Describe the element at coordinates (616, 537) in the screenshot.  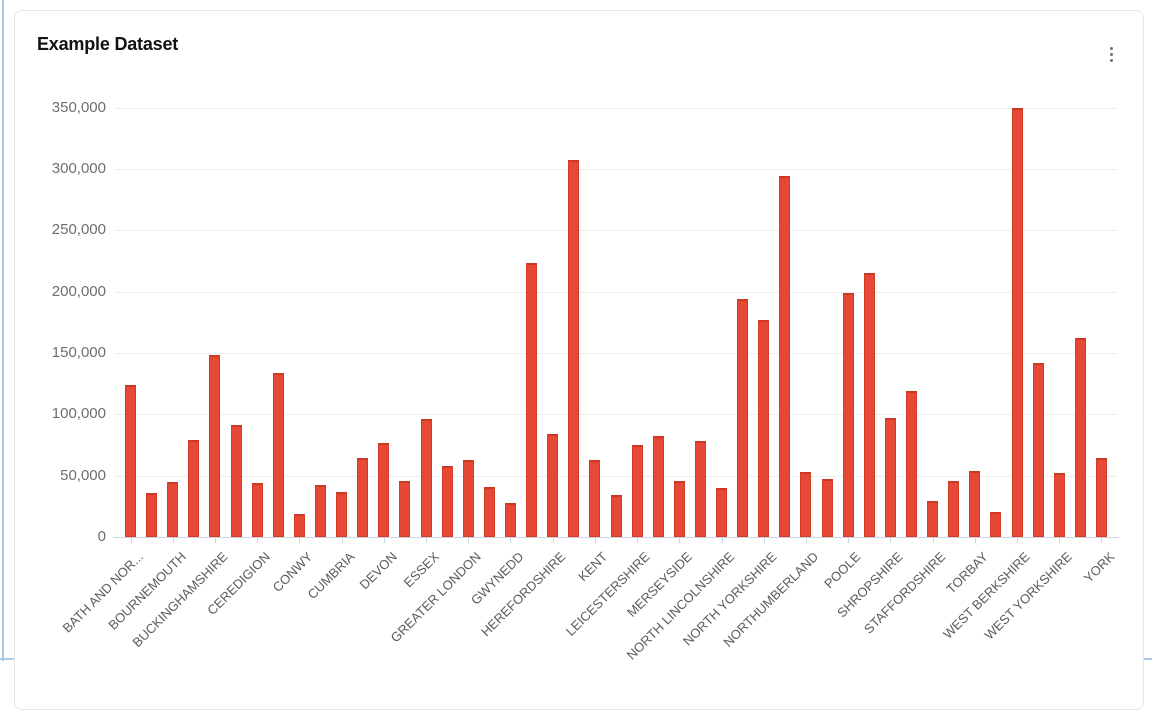
I see `x-axis-line` at that location.